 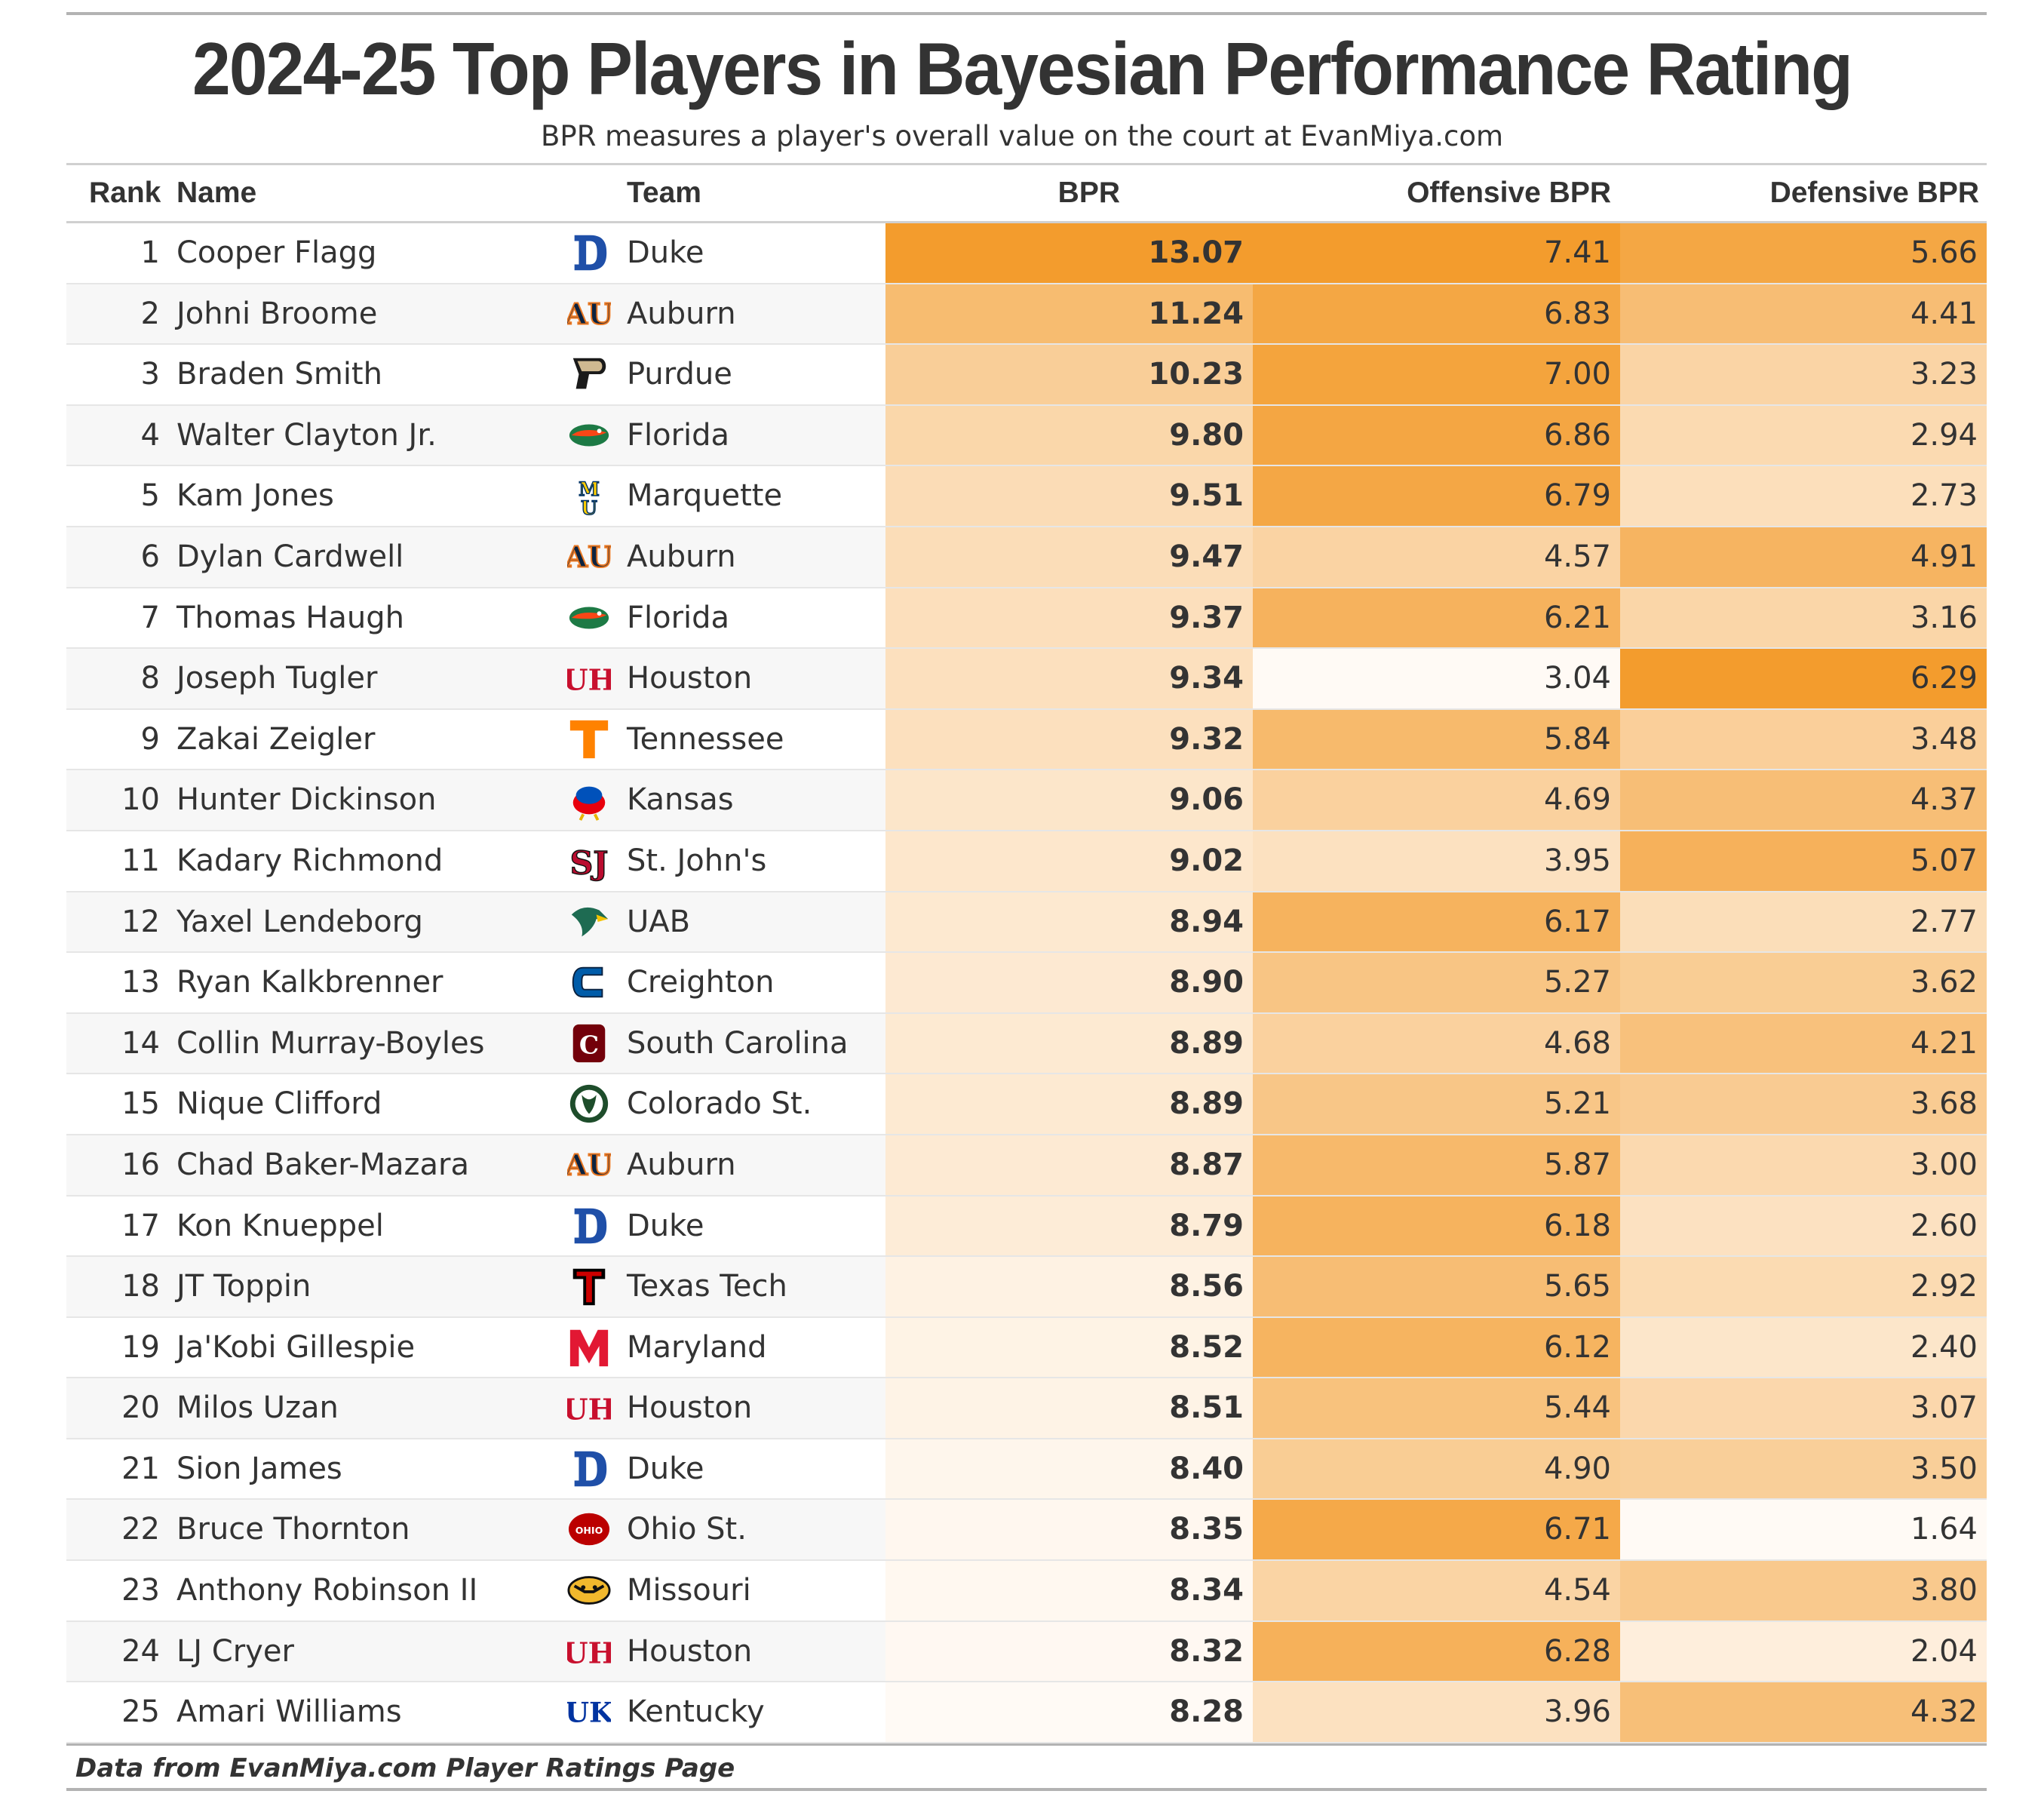 What do you see at coordinates (701, 983) in the screenshot?
I see `team-name-cell: Creighton` at bounding box center [701, 983].